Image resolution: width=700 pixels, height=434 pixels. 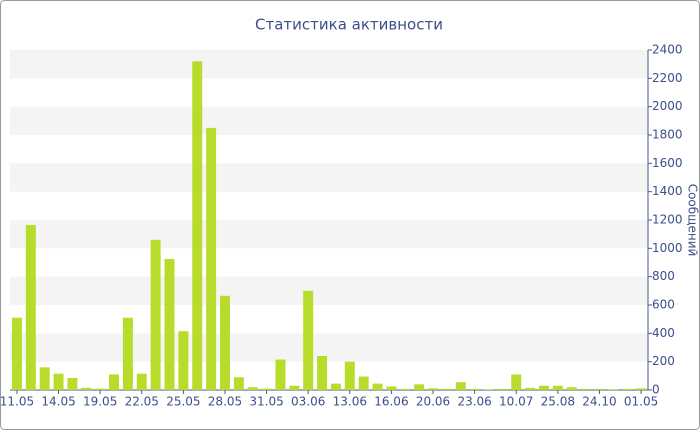 What do you see at coordinates (391, 402) in the screenshot?
I see `x-tick-label: 16.06` at bounding box center [391, 402].